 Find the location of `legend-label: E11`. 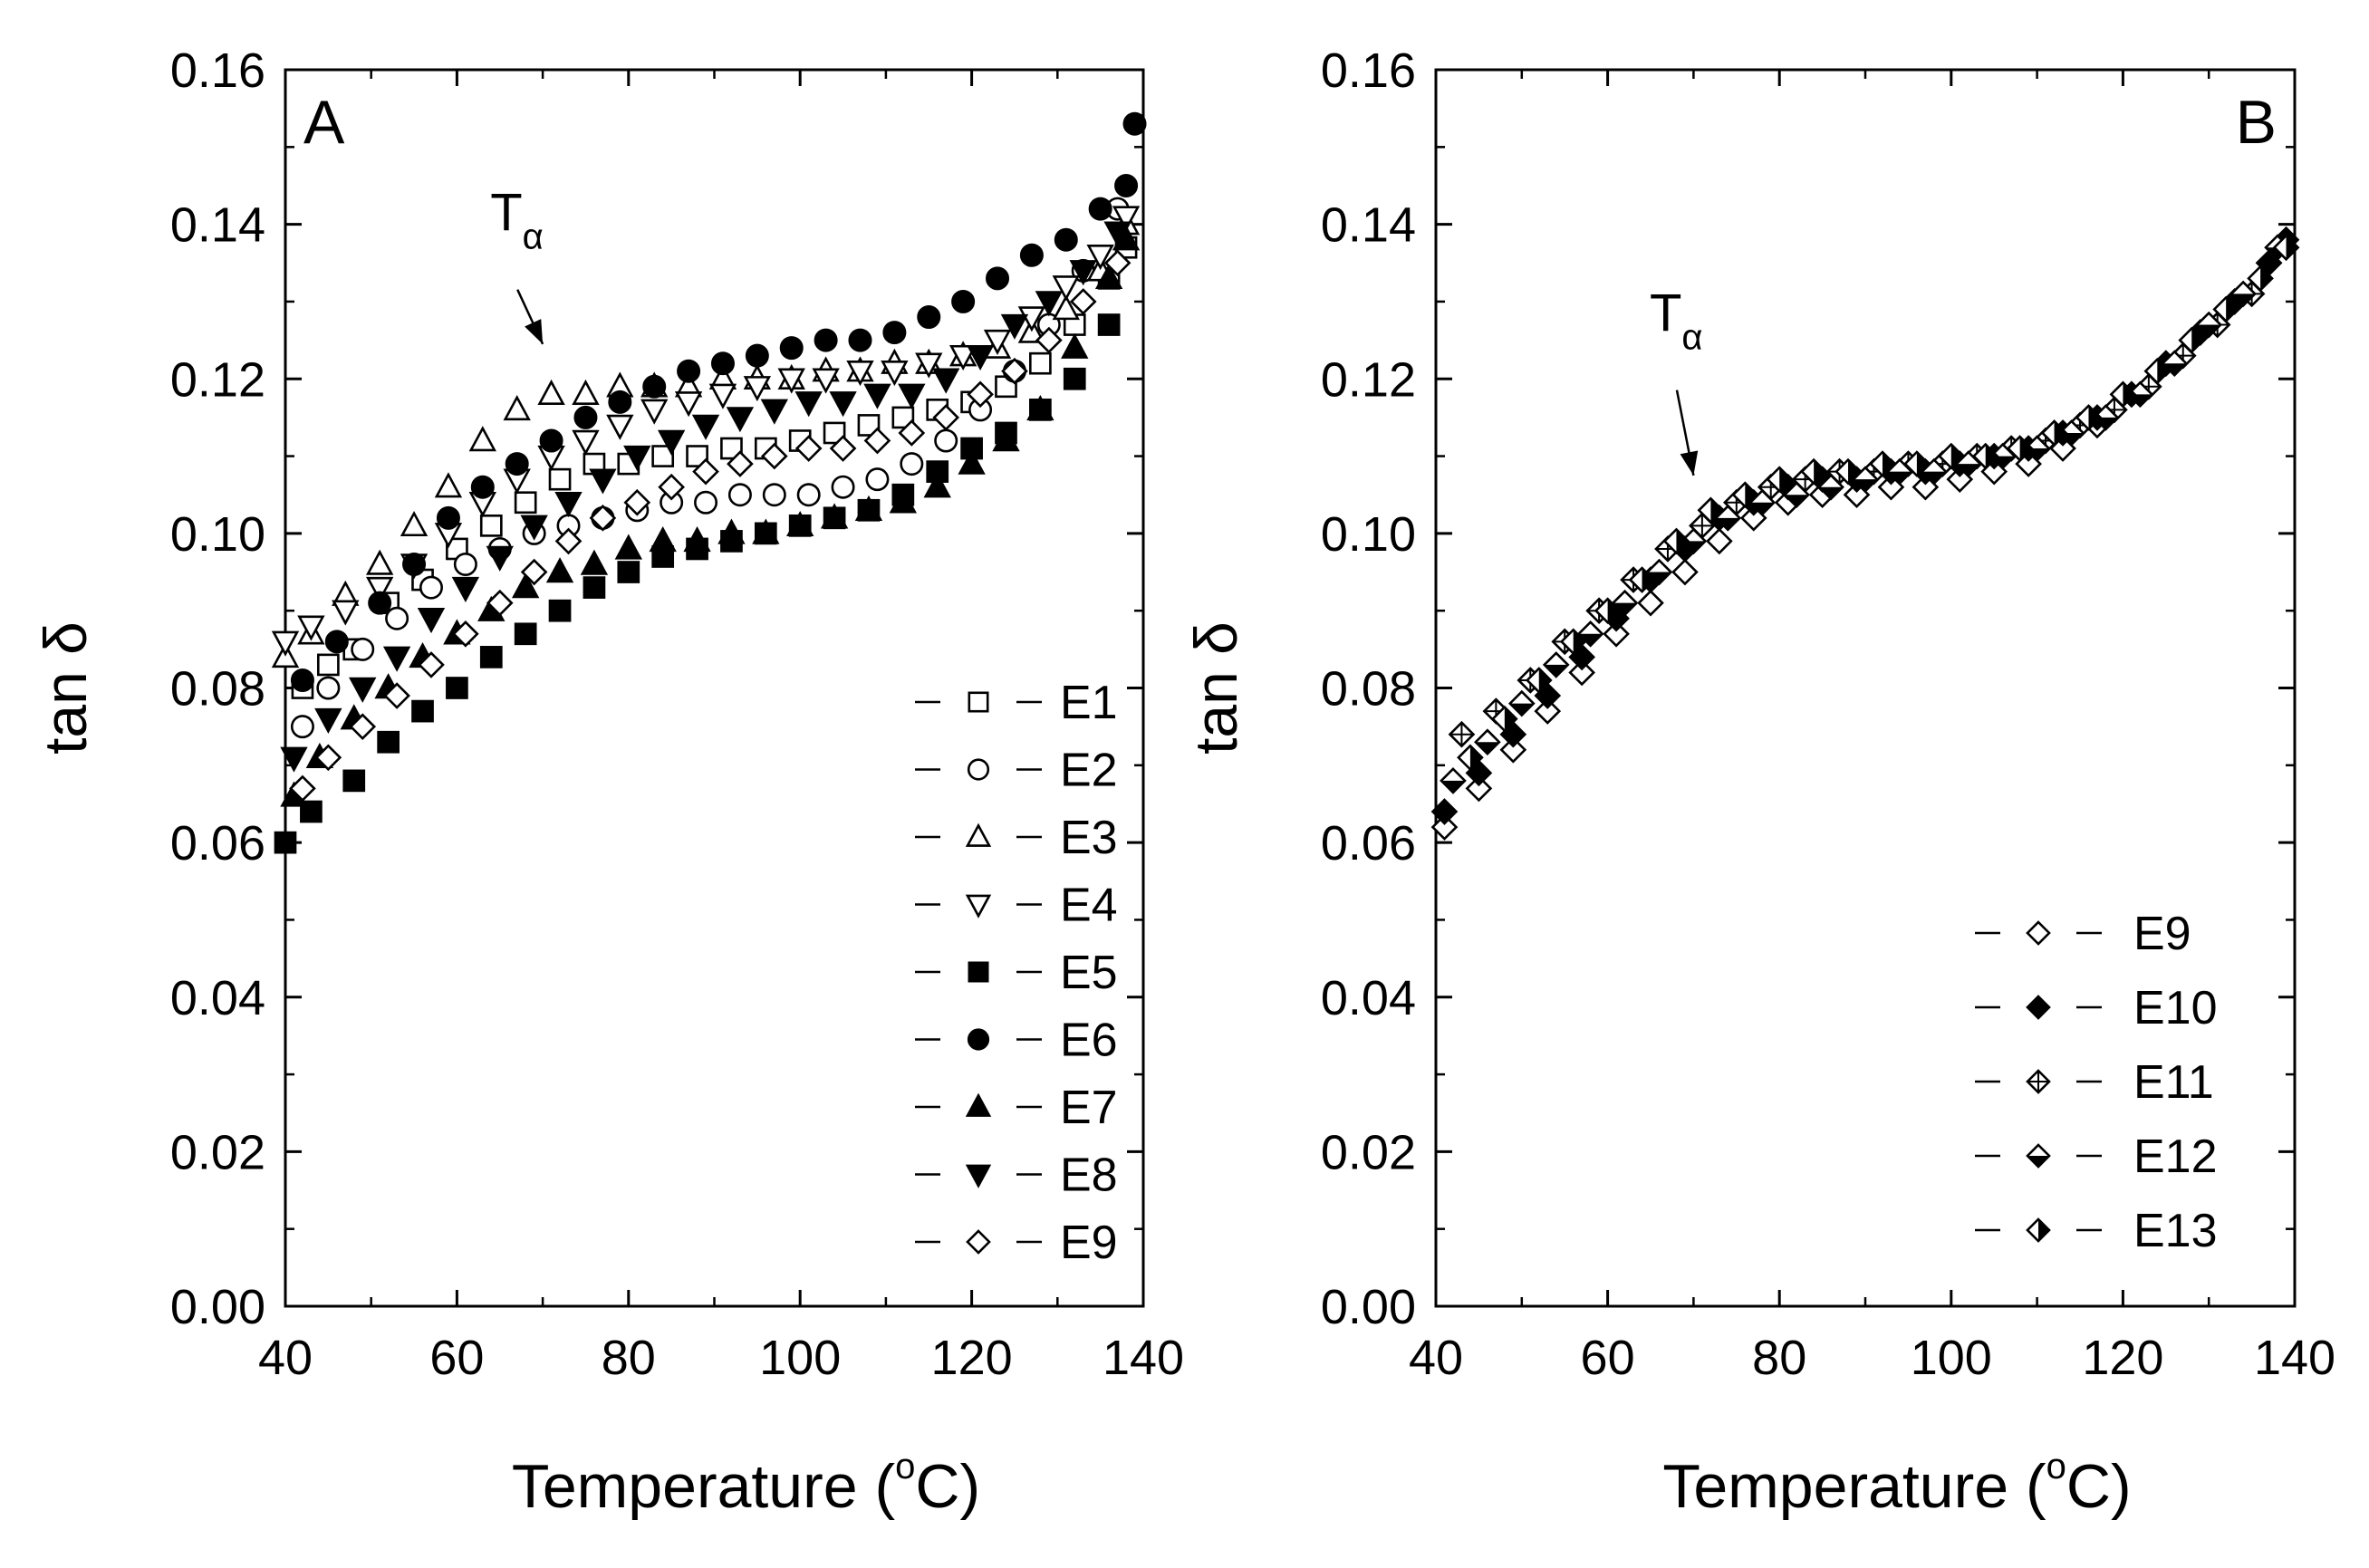

legend-label: E11 is located at coordinates (2173, 1082).